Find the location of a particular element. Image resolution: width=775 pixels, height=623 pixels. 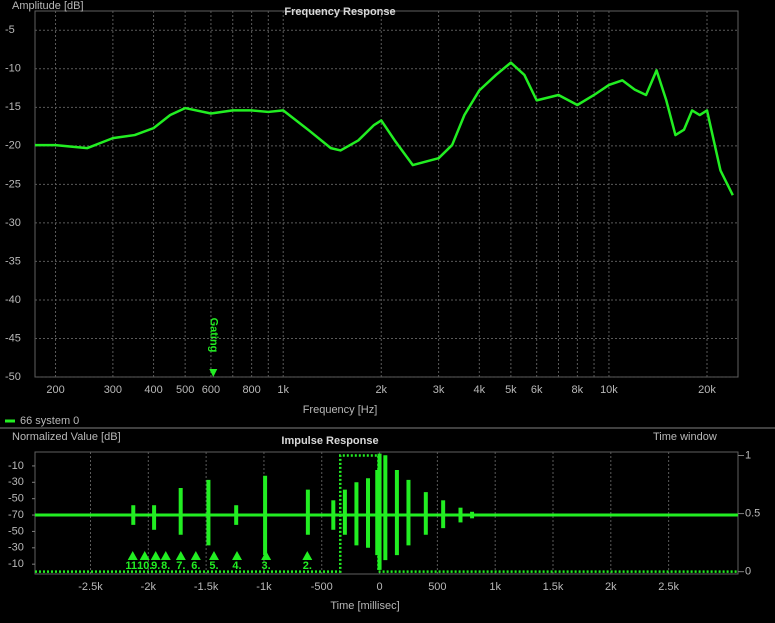

y-tick-label: -20 is located at coordinates (13, 146).